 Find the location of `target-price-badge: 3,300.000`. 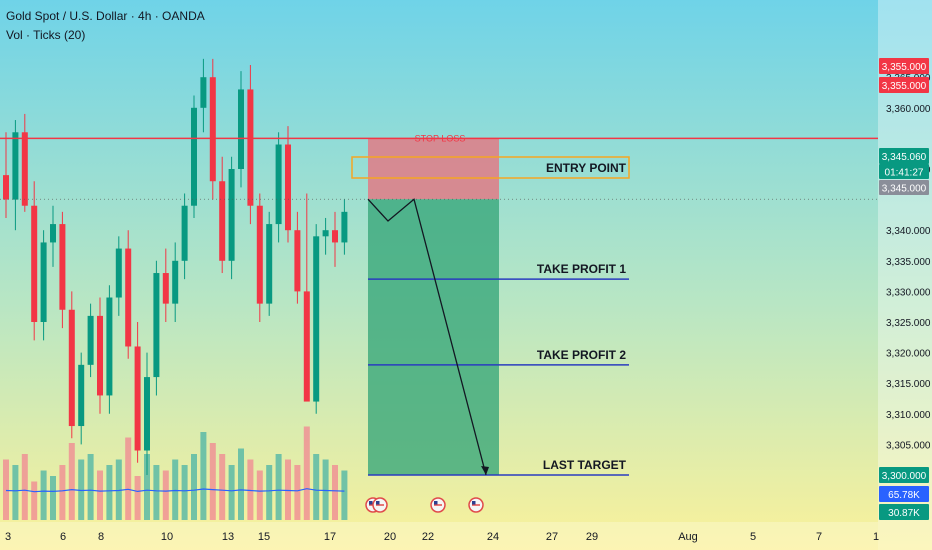

target-price-badge: 3,300.000 is located at coordinates (904, 476).